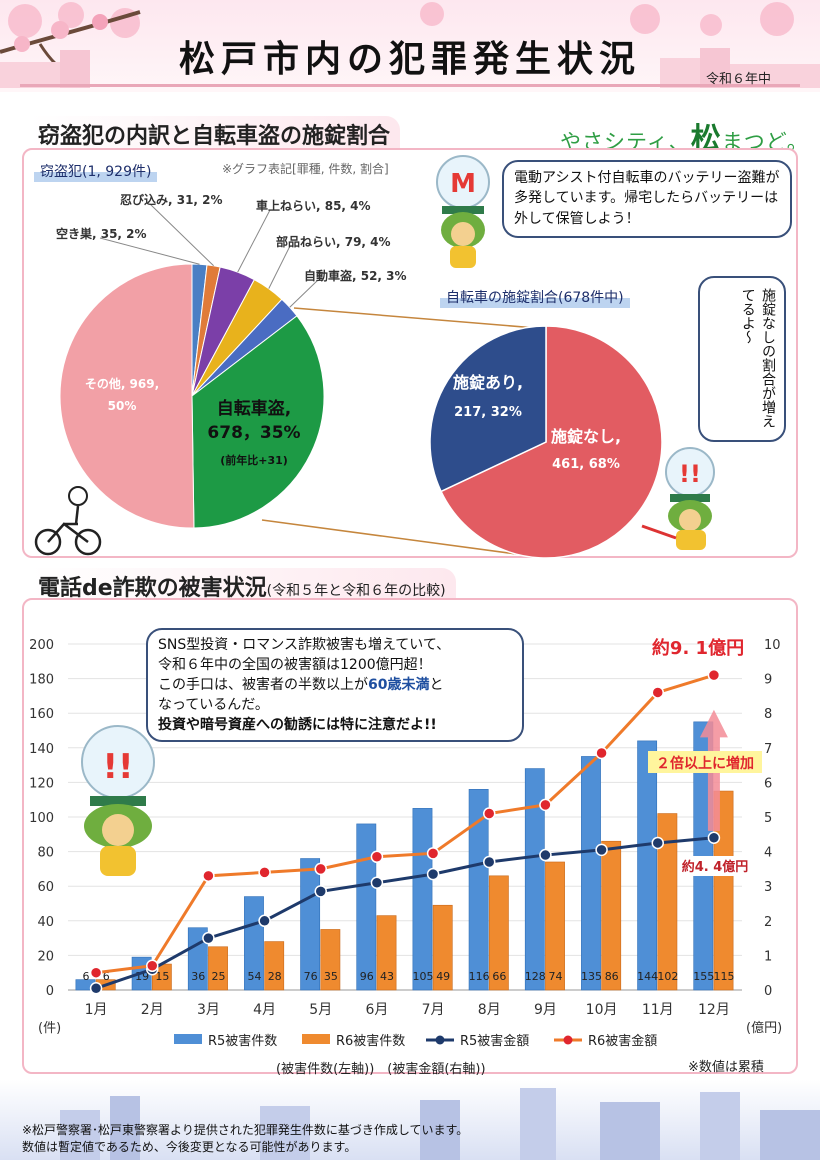 This screenshot has height=1160, width=820. Describe the element at coordinates (311, 976) in the screenshot. I see `bar-value-label: 76` at that location.